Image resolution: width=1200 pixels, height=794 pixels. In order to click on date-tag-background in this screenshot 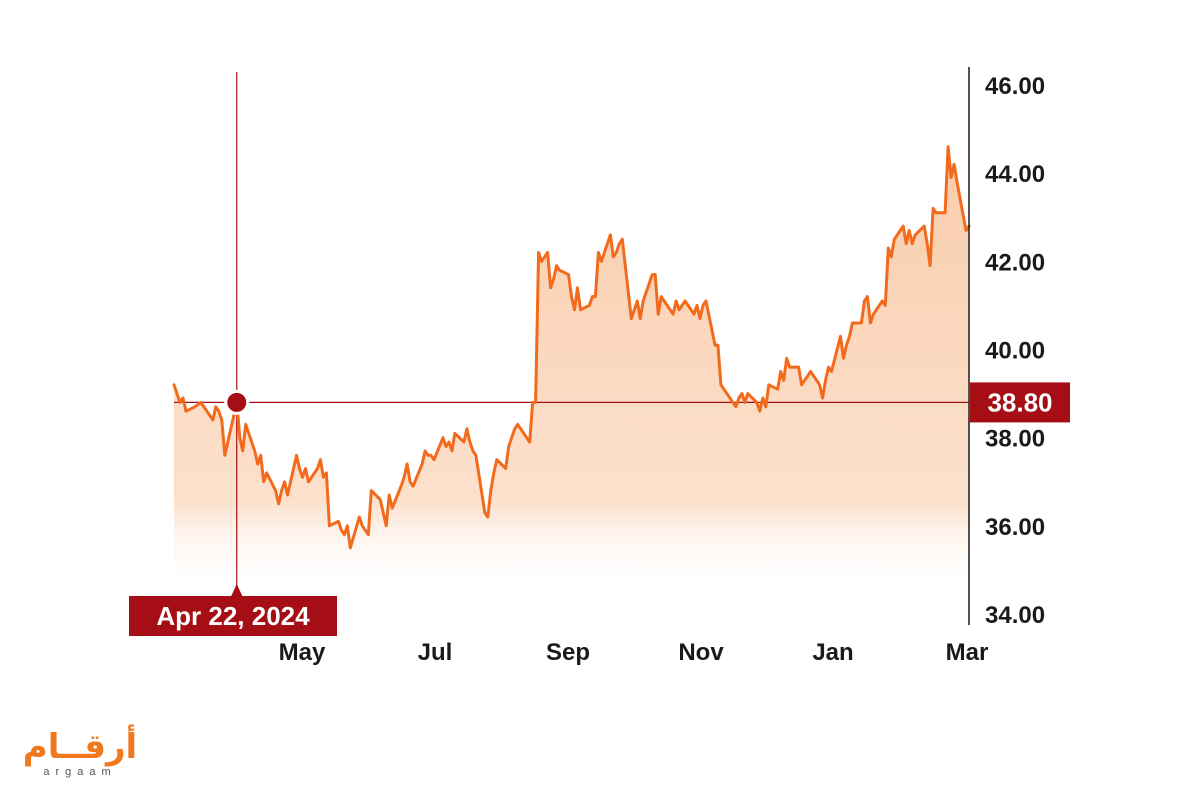, I will do `click(233, 616)`.